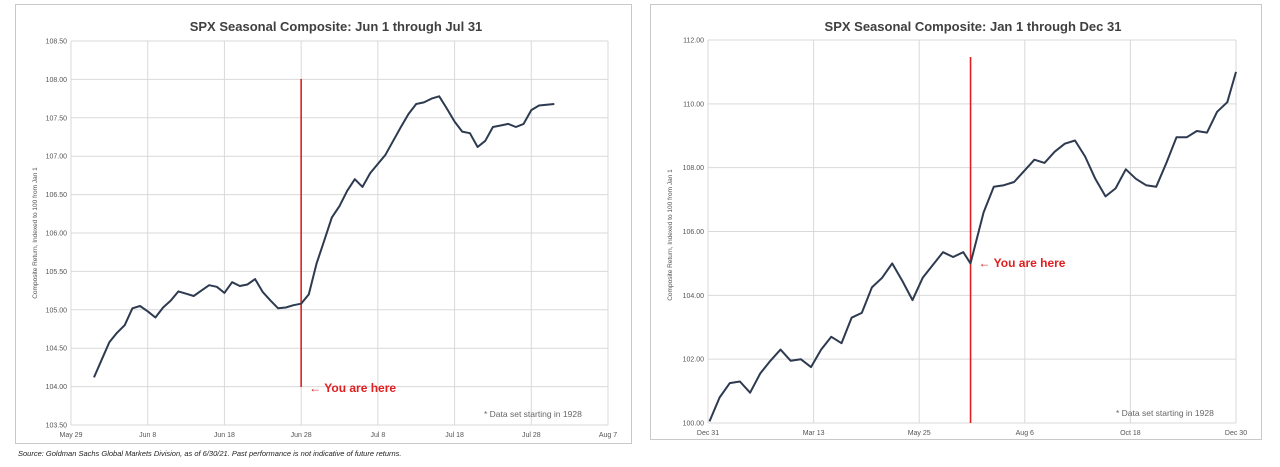 This screenshot has height=467, width=1280. What do you see at coordinates (608, 435) in the screenshot?
I see `x-tick-label: Aug 7` at bounding box center [608, 435].